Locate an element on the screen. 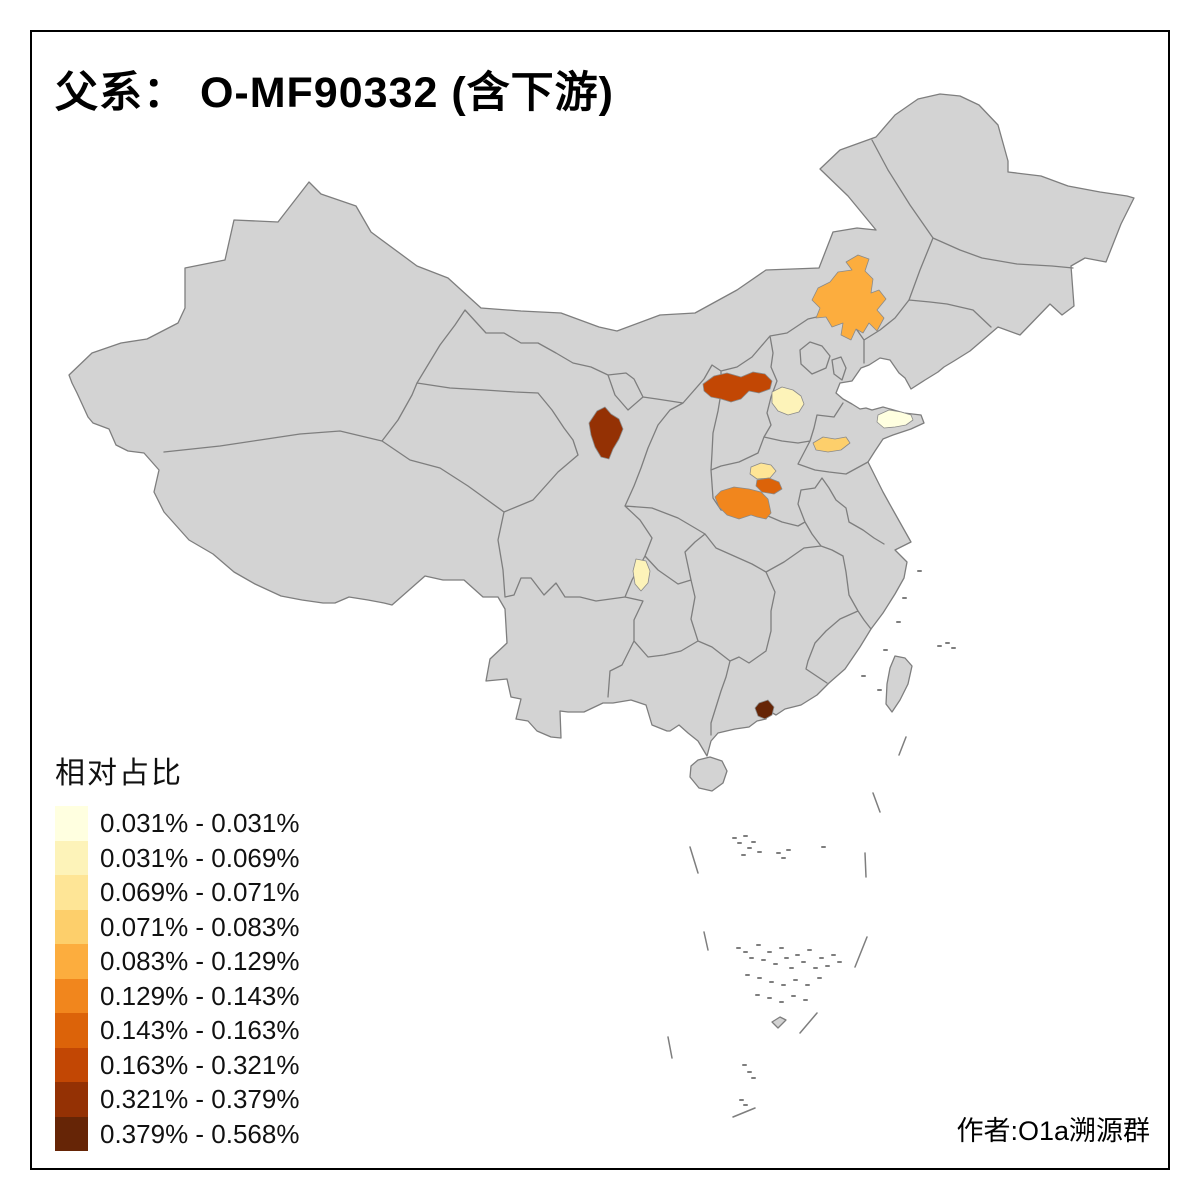 The width and height of the screenshot is (1200, 1200). legend-item: 0.143% - 0.163% is located at coordinates (177, 1030).